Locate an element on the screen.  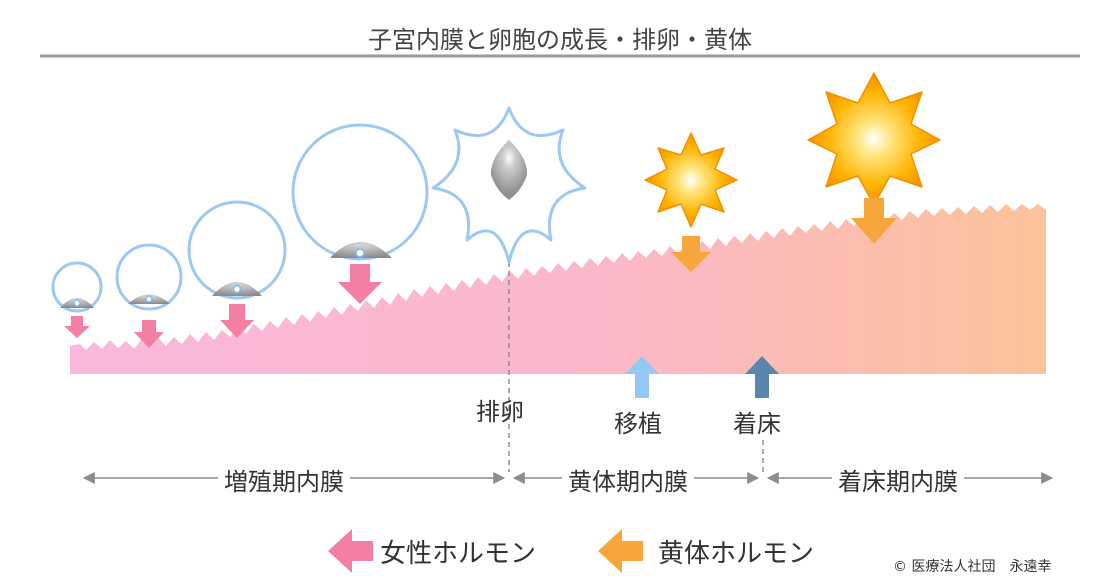
implantation-label: 着床 is located at coordinates (757, 424).